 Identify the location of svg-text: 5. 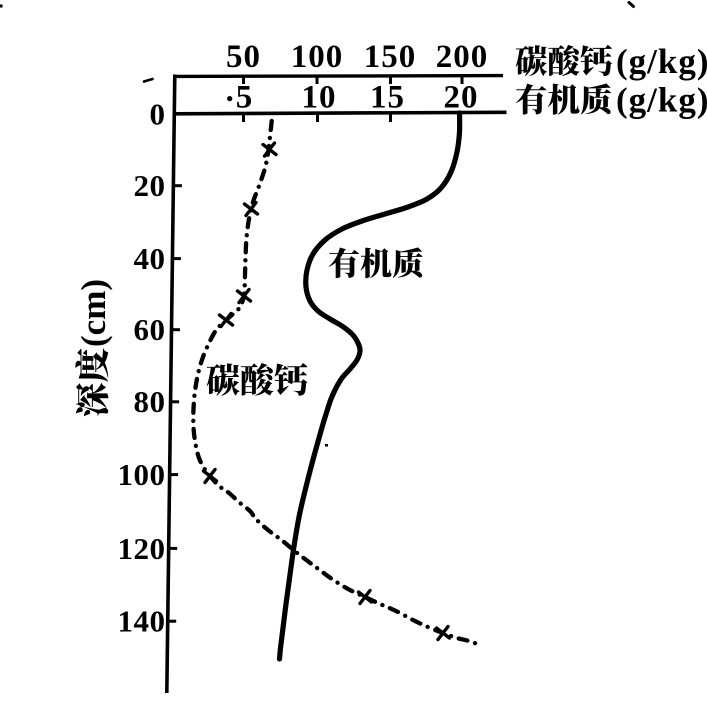
(245, 98).